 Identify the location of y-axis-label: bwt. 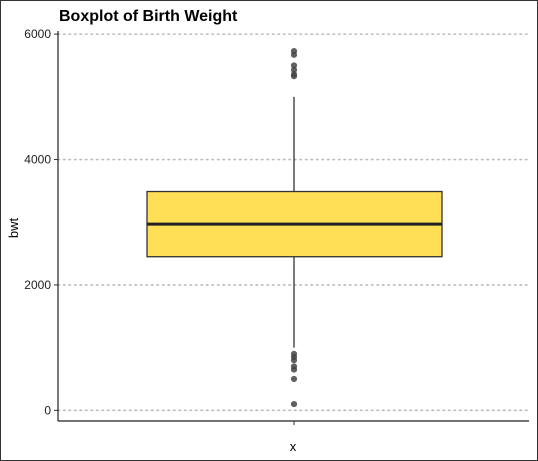
(13, 227).